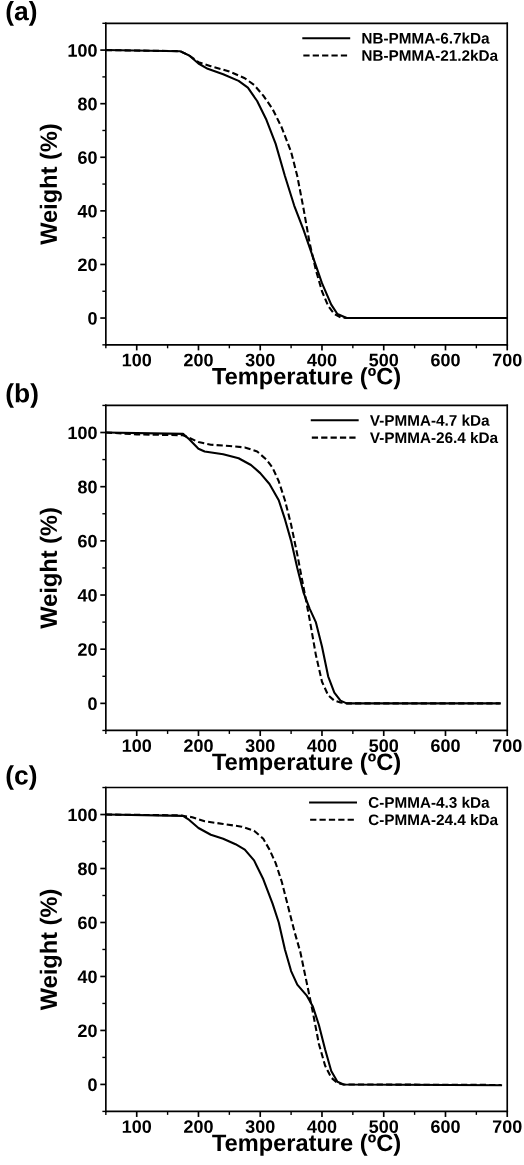  Describe the element at coordinates (433, 820) in the screenshot. I see `legend-label: C-PMMA-24.4 kDa` at that location.